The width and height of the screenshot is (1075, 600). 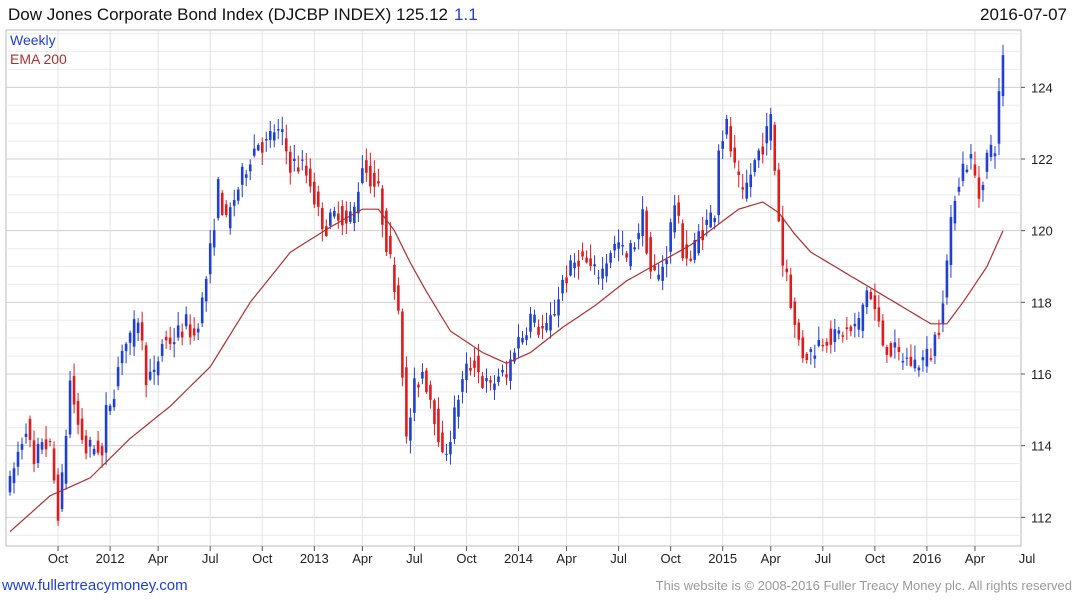 I want to click on y-tick-label: 116, so click(x=1041, y=374).